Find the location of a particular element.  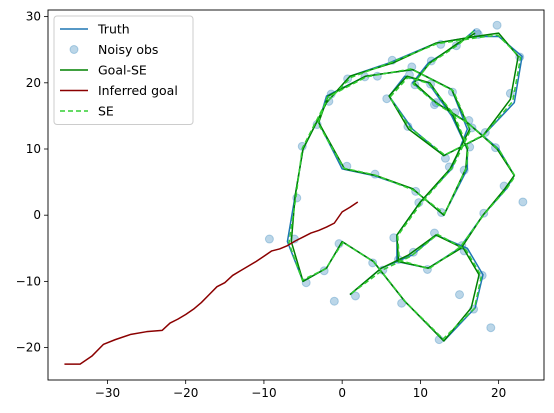

legend-label-inferred-goal: Inferred goal is located at coordinates (138, 90).